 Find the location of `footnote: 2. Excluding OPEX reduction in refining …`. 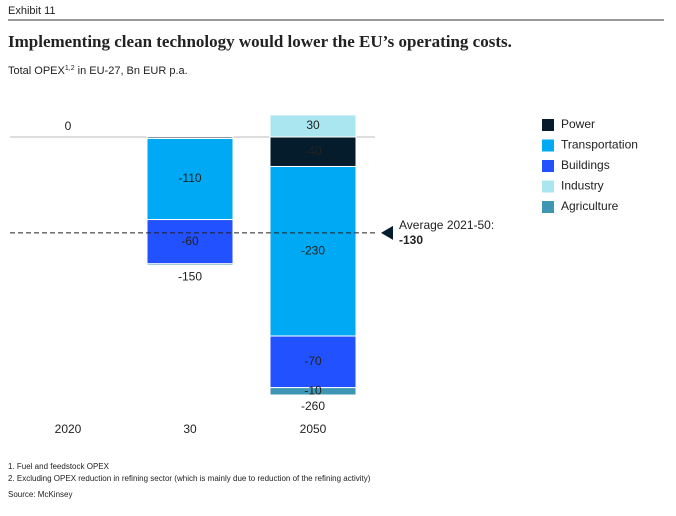

footnote: 2. Excluding OPEX reduction in refining … is located at coordinates (189, 478).